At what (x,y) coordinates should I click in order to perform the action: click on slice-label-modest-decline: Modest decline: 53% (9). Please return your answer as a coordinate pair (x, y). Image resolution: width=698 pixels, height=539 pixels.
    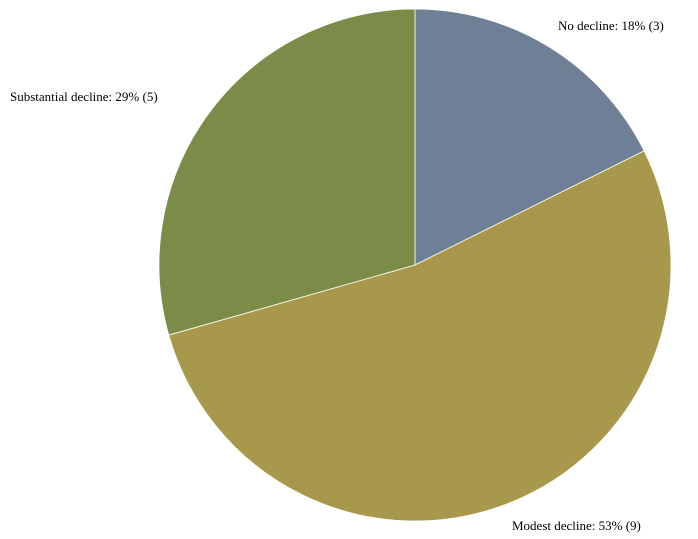
    Looking at the image, I should click on (576, 525).